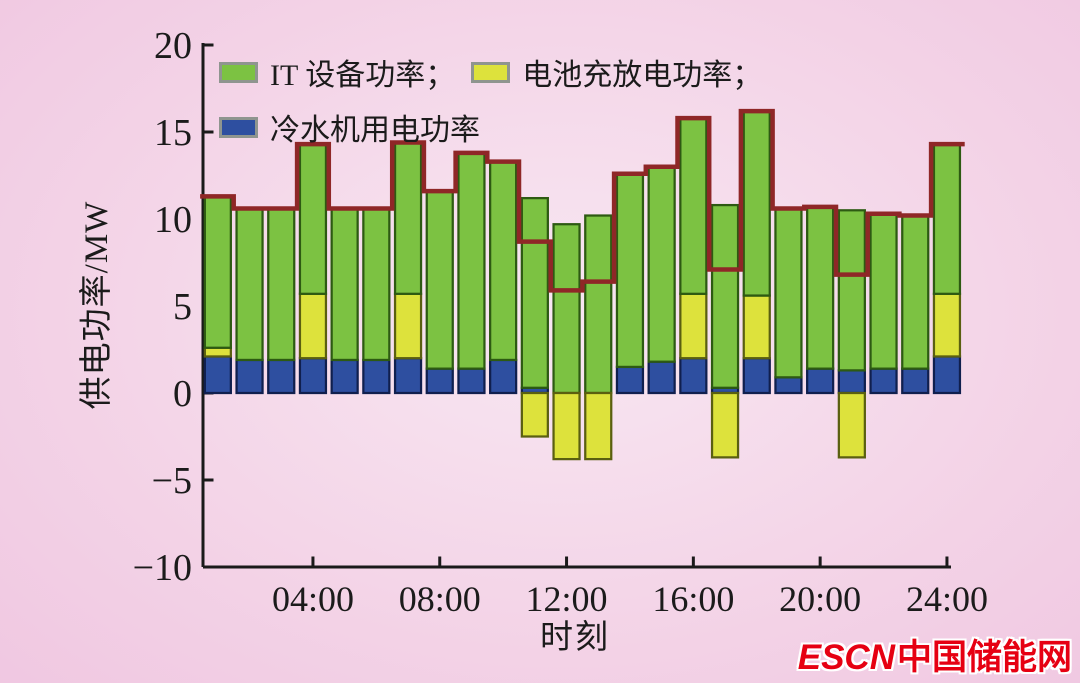 The image size is (1080, 683). I want to click on x-tick-label: 12:00, so click(567, 599).